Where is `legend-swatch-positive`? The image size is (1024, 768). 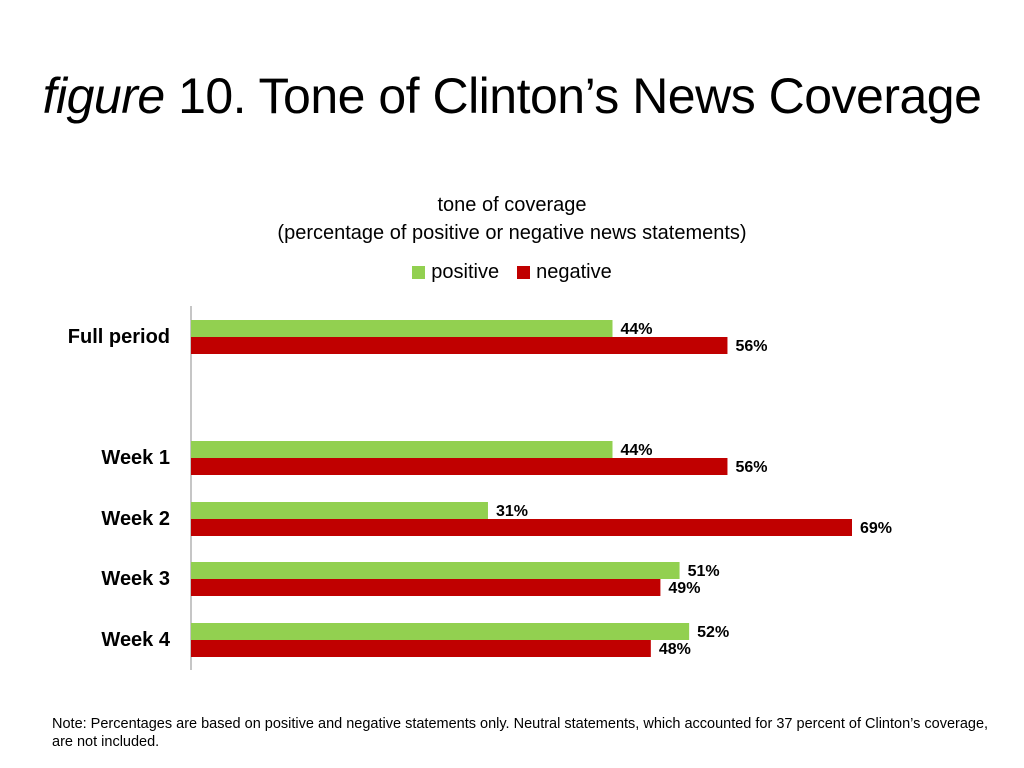
legend-swatch-positive is located at coordinates (419, 272).